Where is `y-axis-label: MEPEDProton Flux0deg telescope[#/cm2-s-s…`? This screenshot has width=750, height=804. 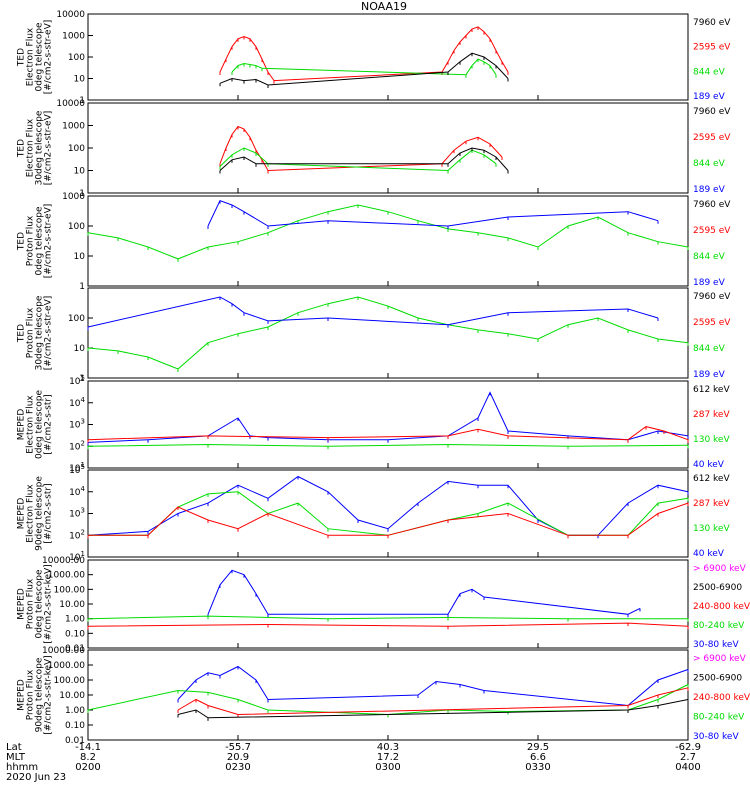 y-axis-label: MEPEDProton Flux0deg telescope[#/cm2-s-s… is located at coordinates (35, 603).